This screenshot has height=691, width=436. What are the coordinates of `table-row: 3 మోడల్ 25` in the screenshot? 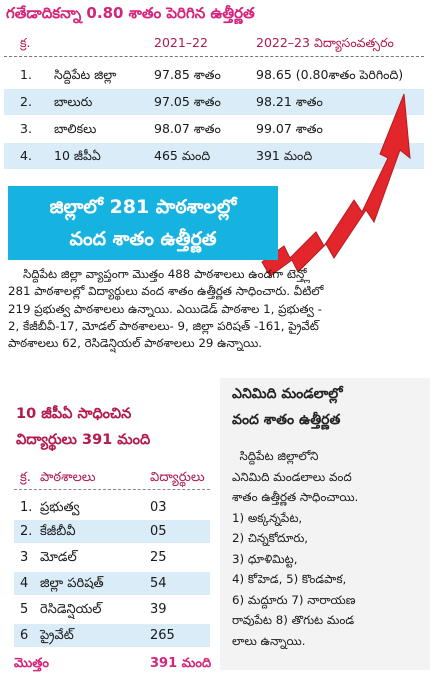 It's located at (112, 557).